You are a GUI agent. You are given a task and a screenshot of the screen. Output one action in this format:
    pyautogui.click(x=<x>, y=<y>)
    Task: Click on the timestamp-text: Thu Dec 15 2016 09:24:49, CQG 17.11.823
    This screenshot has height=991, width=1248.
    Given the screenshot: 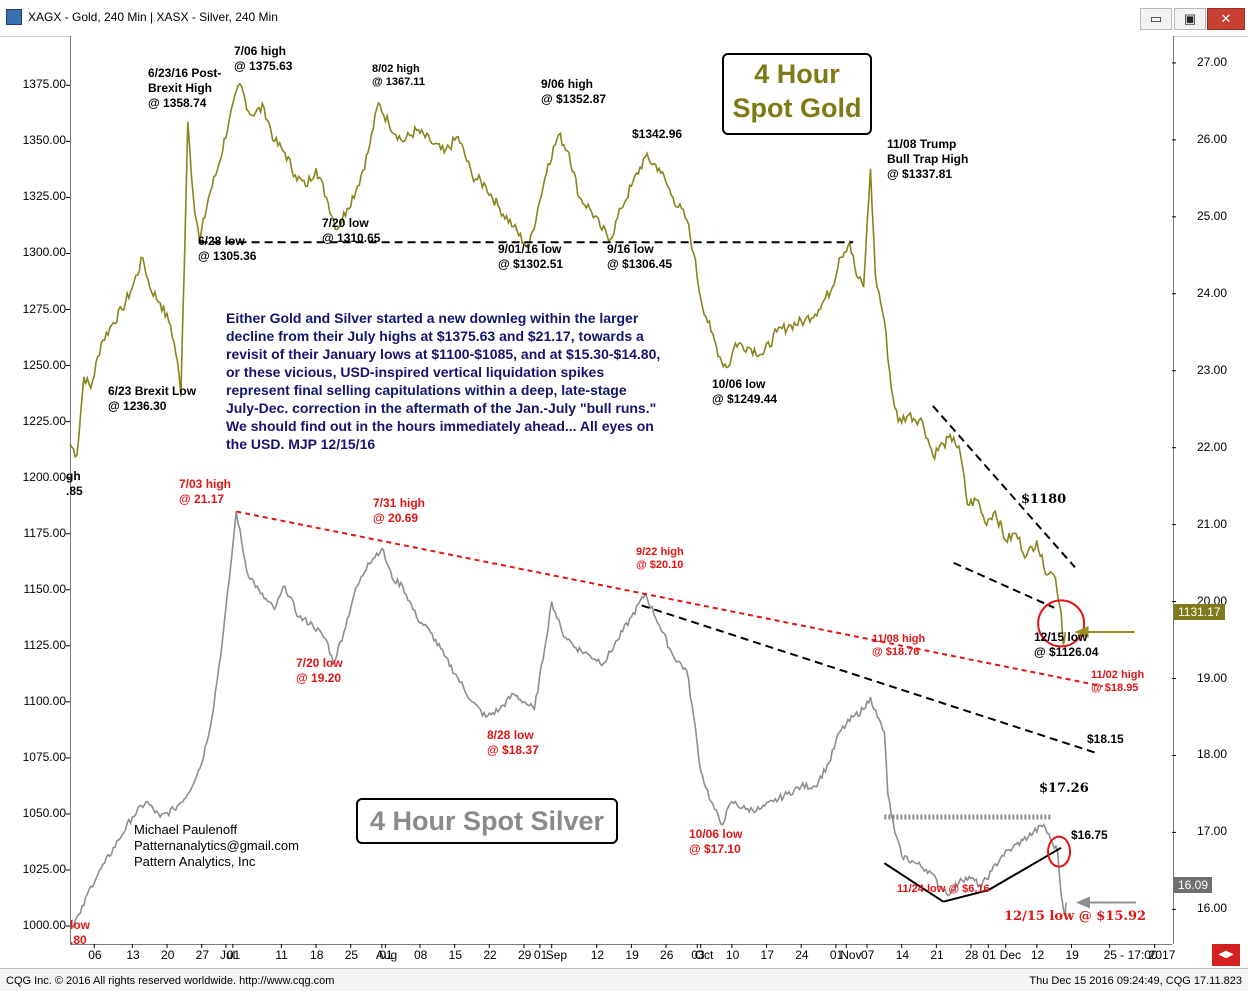 What is the action you would take?
    pyautogui.click(x=1135, y=981)
    